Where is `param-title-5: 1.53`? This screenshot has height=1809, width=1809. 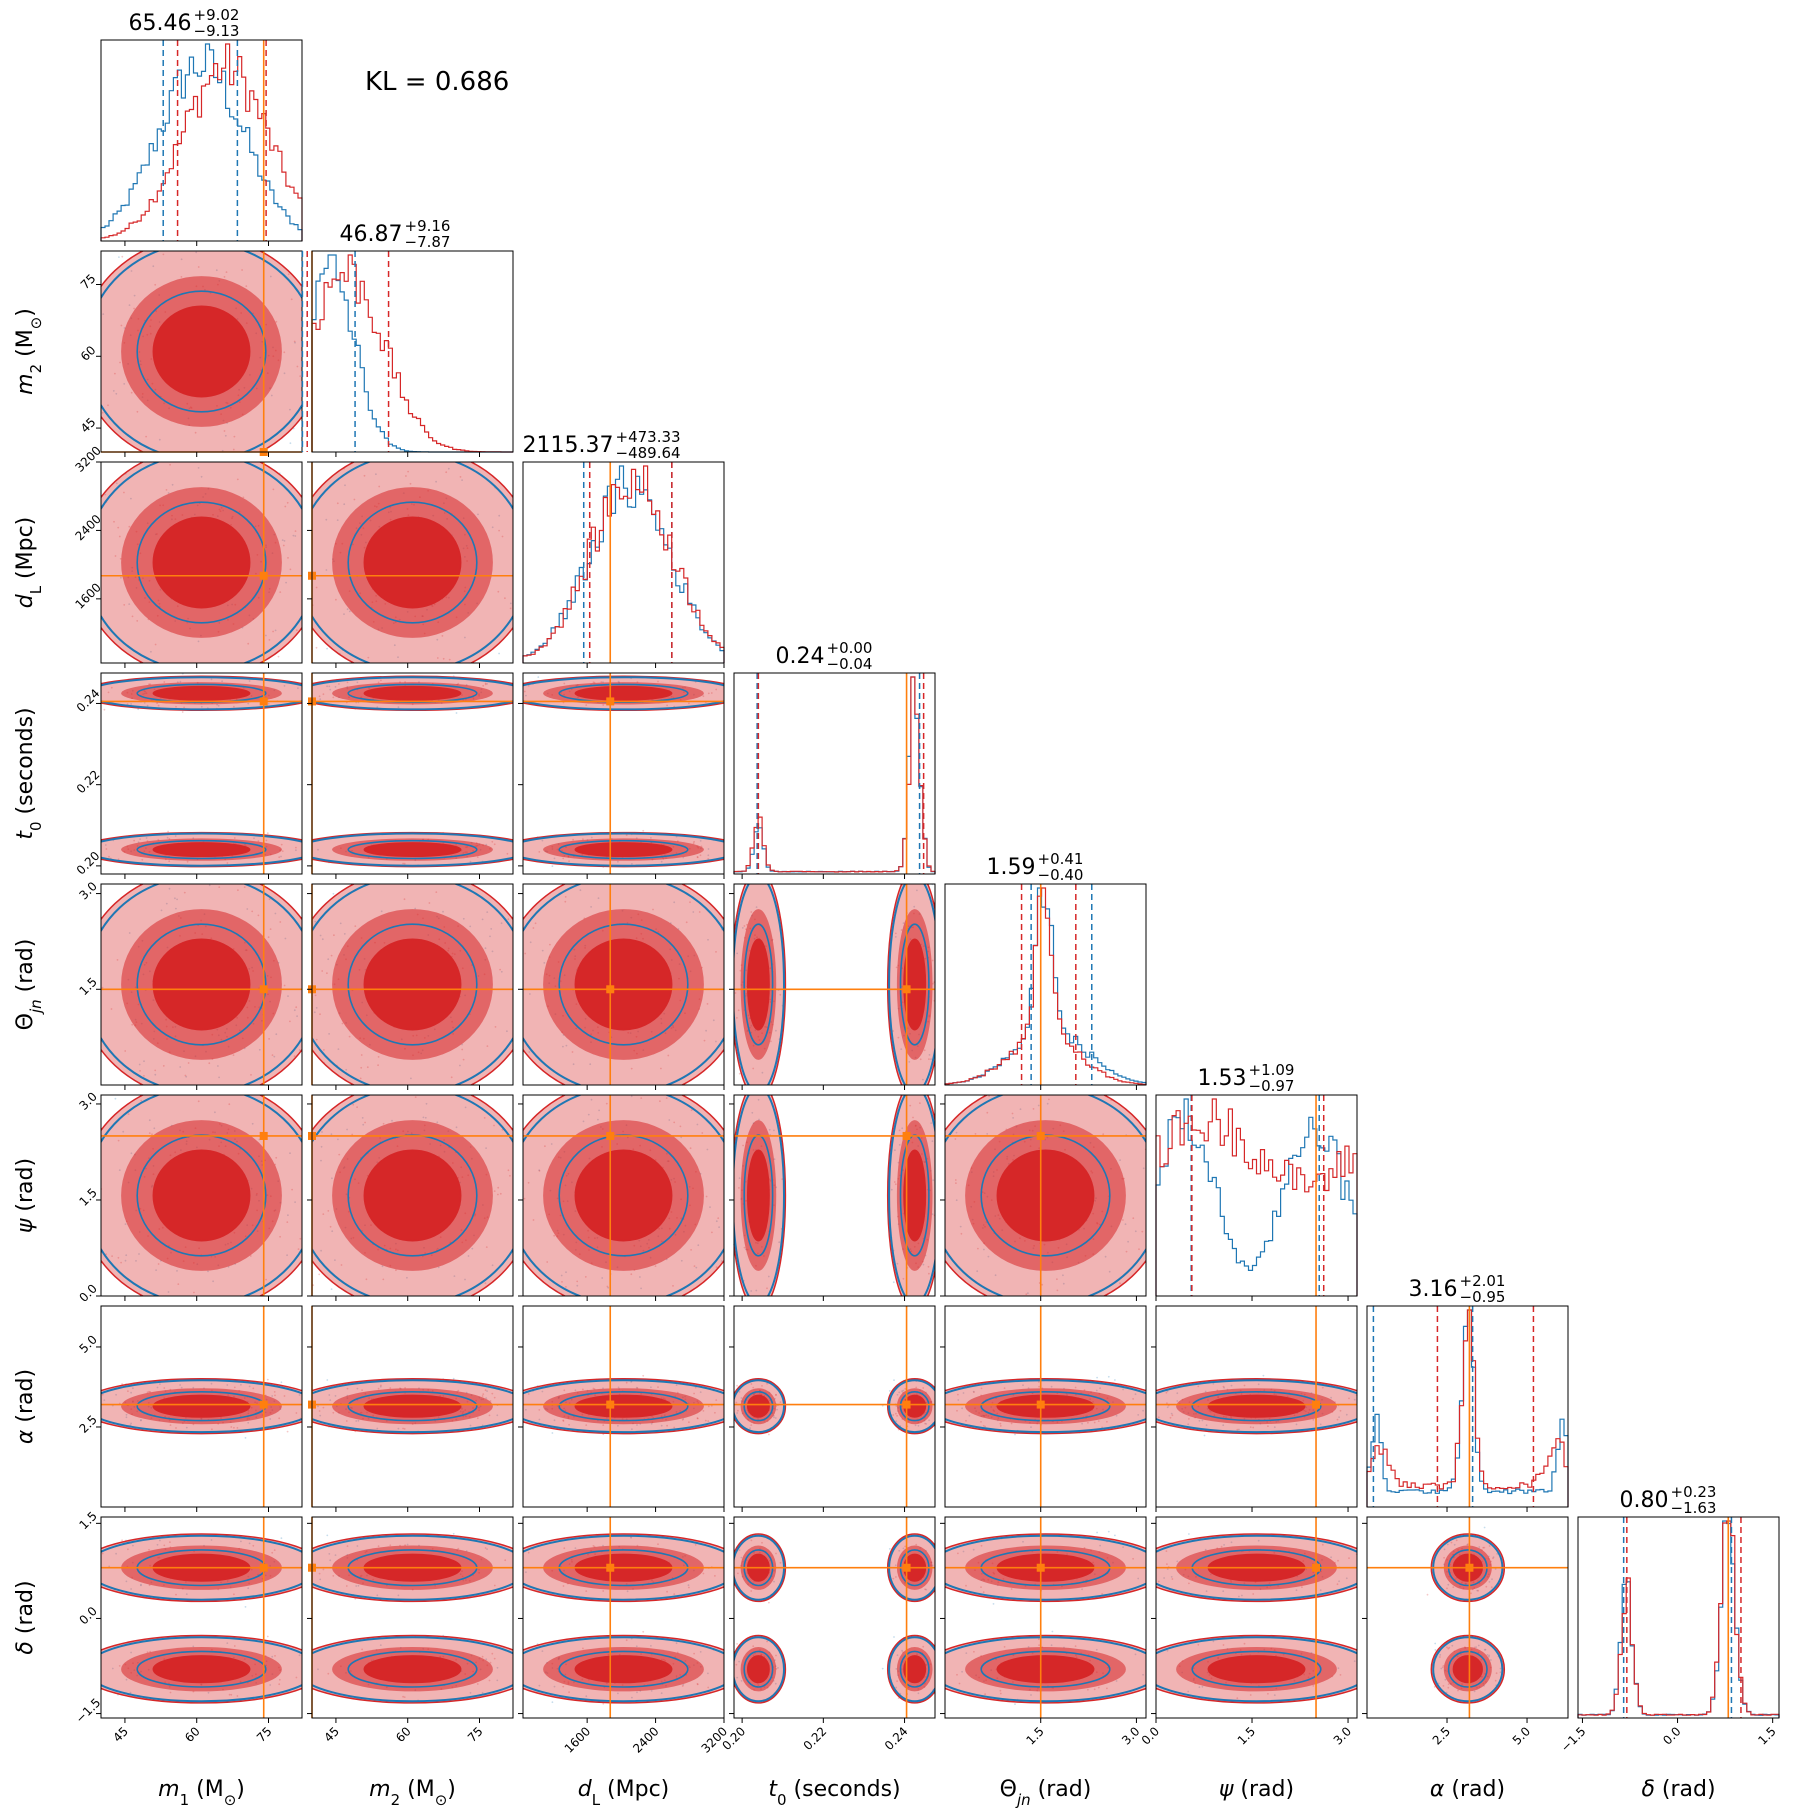
param-title-5: 1.53 is located at coordinates (1222, 1078).